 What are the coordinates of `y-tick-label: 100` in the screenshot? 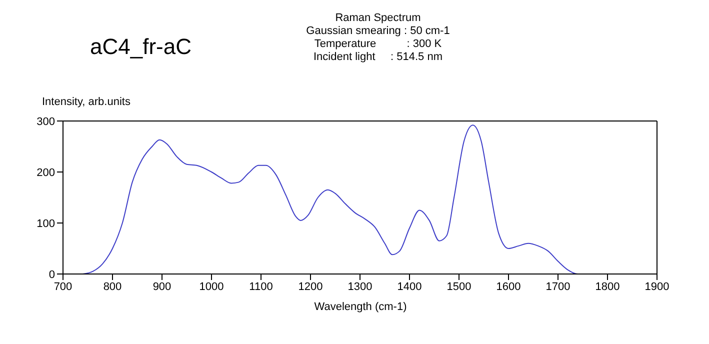 It's located at (45, 224).